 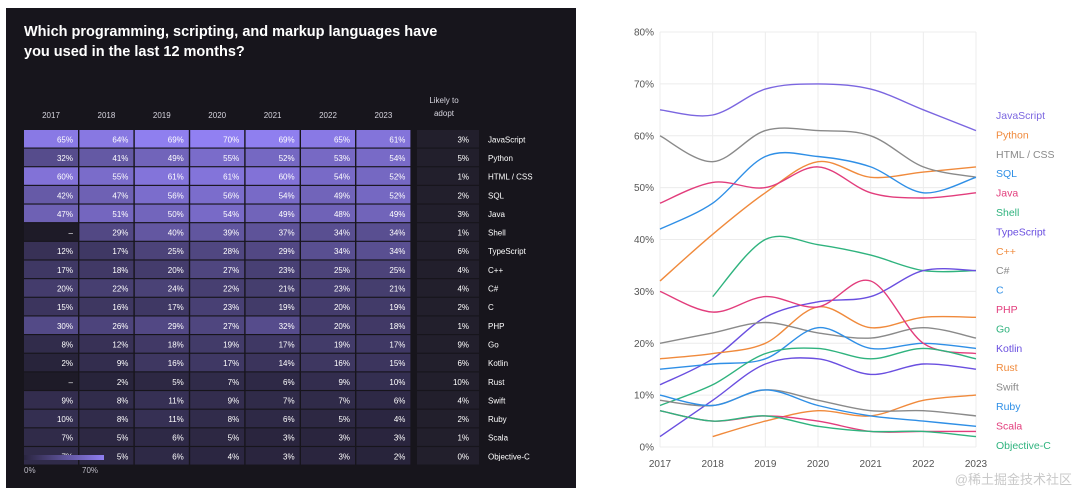 What do you see at coordinates (65, 177) in the screenshot?
I see `heatmap-cell-value: 60%` at bounding box center [65, 177].